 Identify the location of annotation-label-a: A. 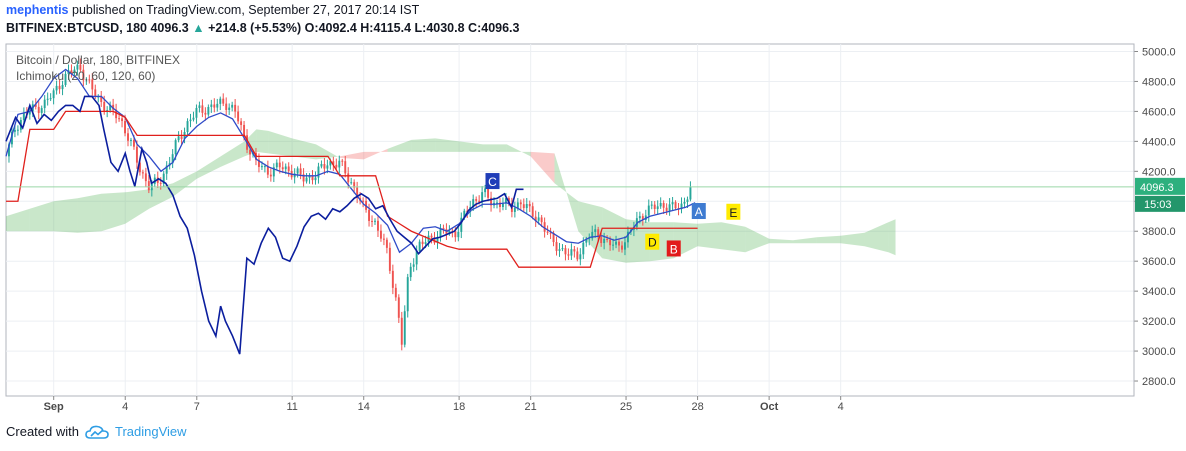
(699, 212).